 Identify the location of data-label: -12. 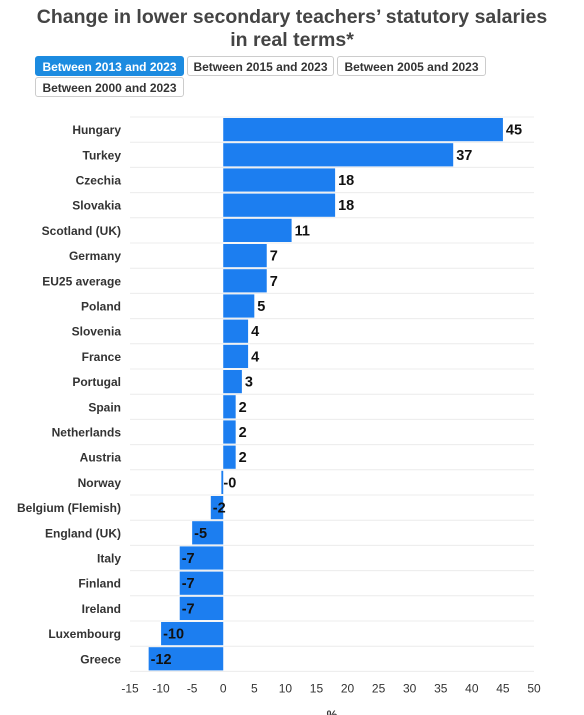
(161, 660).